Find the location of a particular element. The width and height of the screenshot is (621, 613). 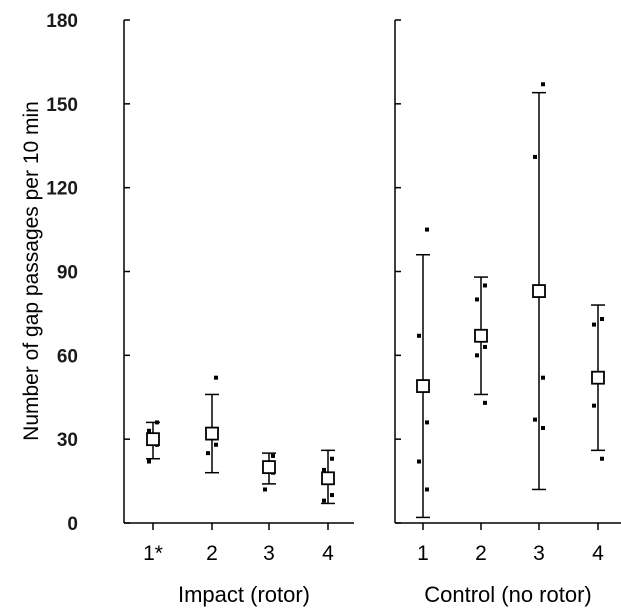

y-tick-label: 150 is located at coordinates (62, 105).